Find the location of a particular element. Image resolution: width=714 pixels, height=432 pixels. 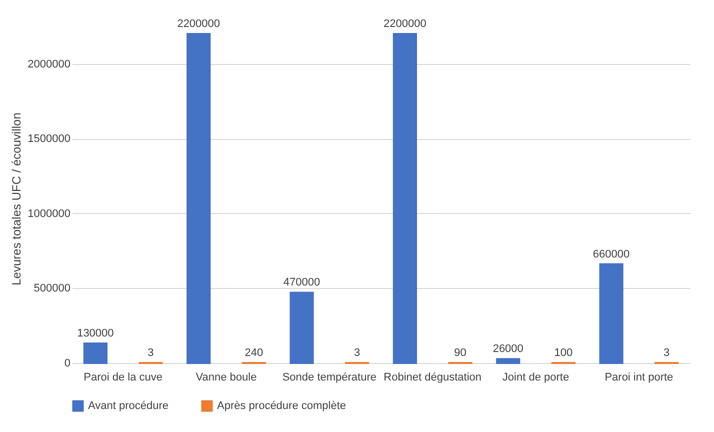

x-tick-label: Paroi de la cuve is located at coordinates (123, 378).